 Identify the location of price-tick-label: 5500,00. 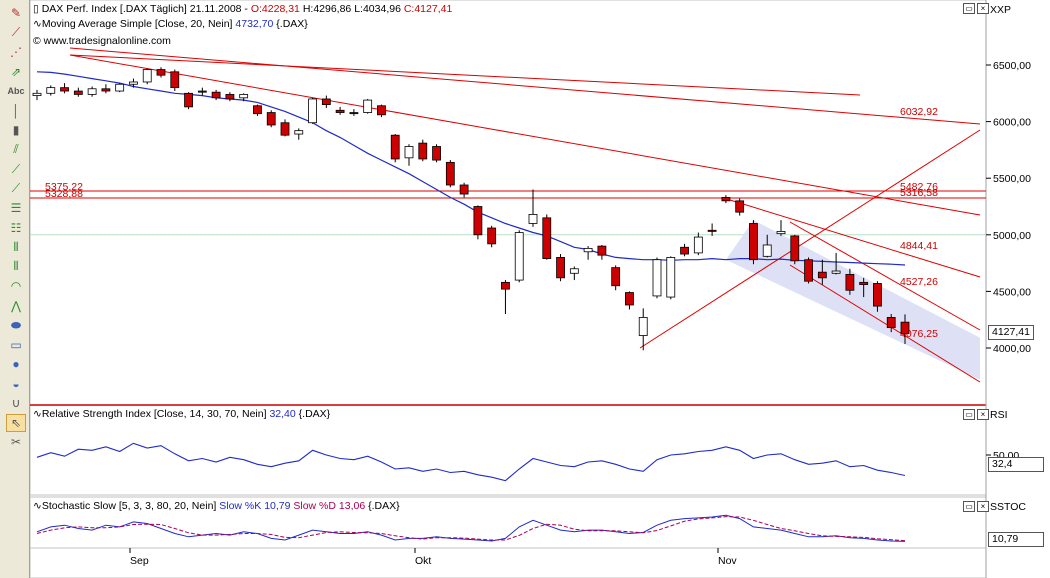
(1012, 179).